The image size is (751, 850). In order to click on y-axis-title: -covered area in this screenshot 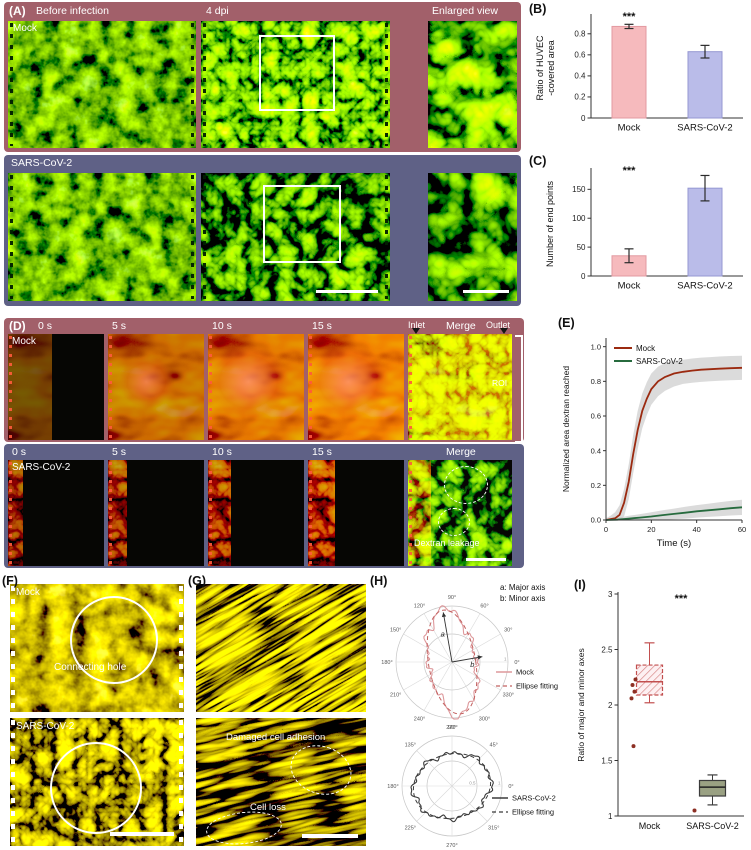, I will do `click(551, 68)`.